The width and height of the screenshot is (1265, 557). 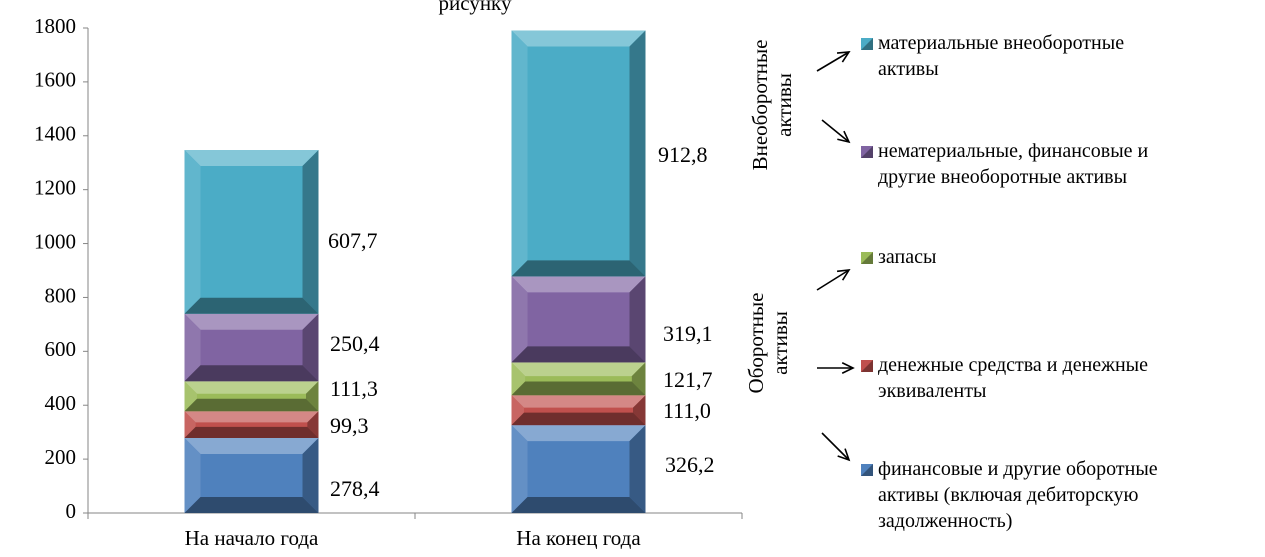 What do you see at coordinates (1013, 365) in the screenshot?
I see `legend-label-line: денежные средства и денежные` at bounding box center [1013, 365].